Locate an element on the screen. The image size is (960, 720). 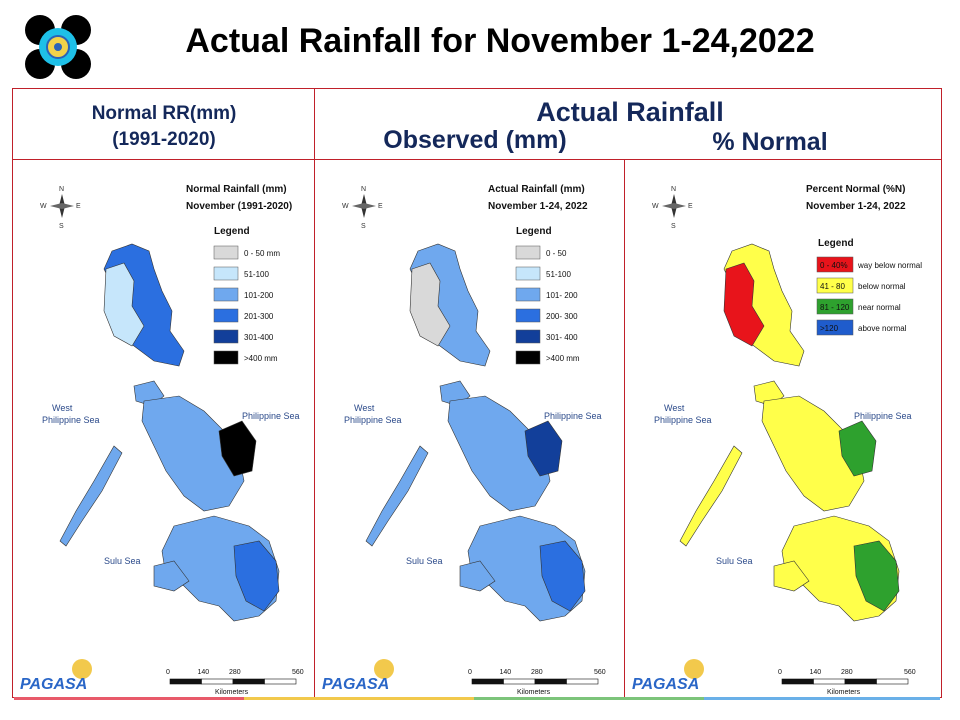
palawan-island is located at coordinates (91, 496).